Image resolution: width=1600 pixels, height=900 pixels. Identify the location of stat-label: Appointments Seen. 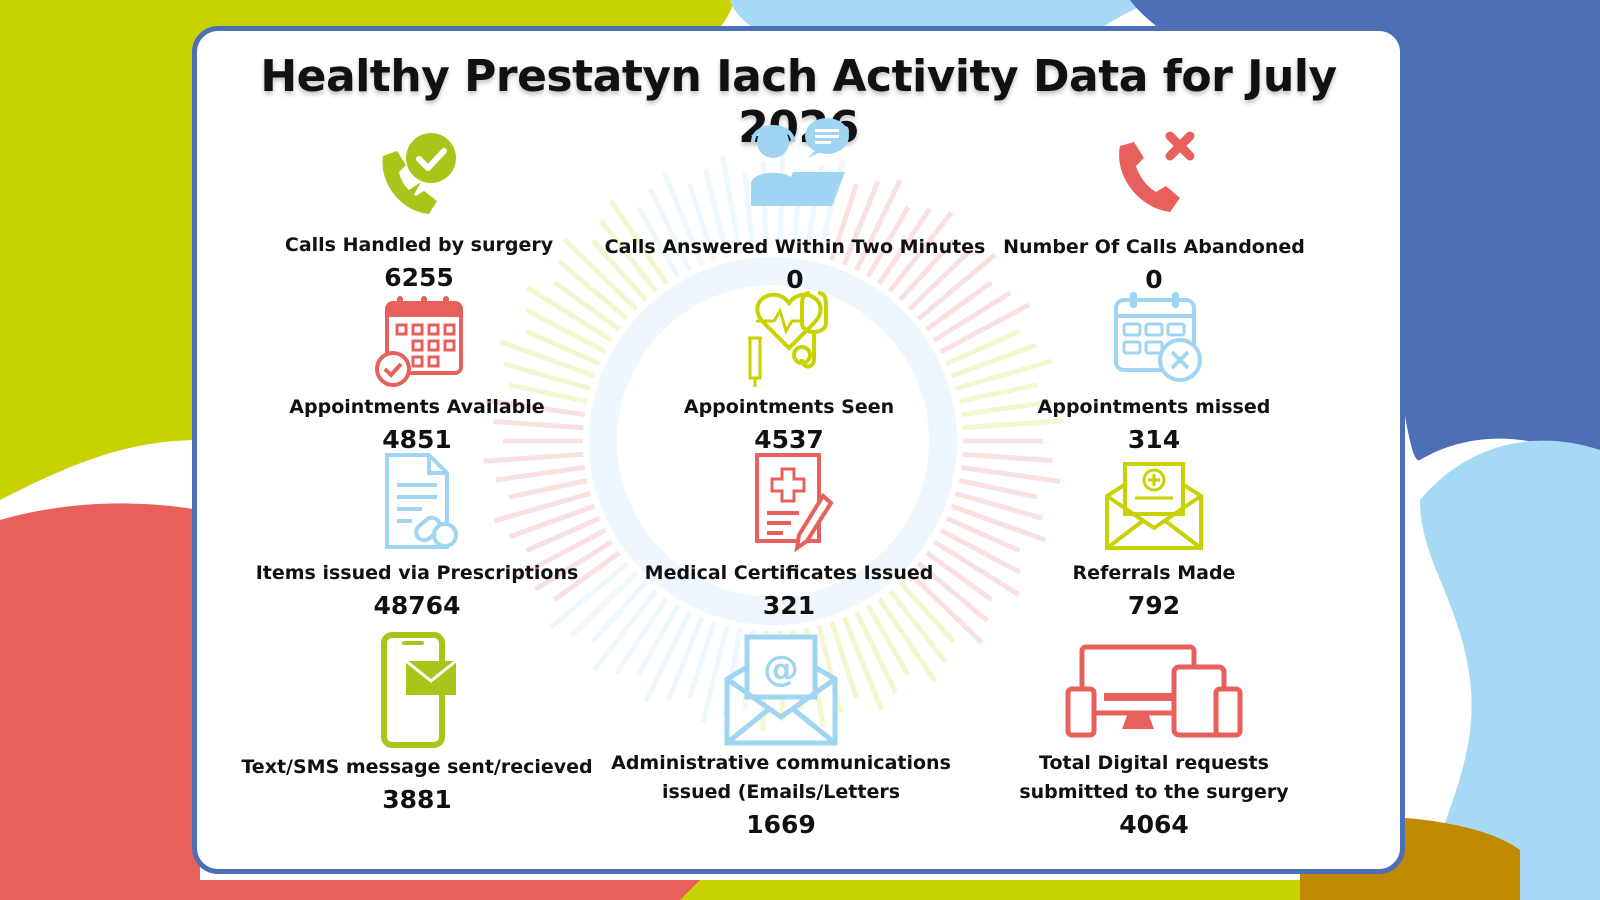
(789, 407).